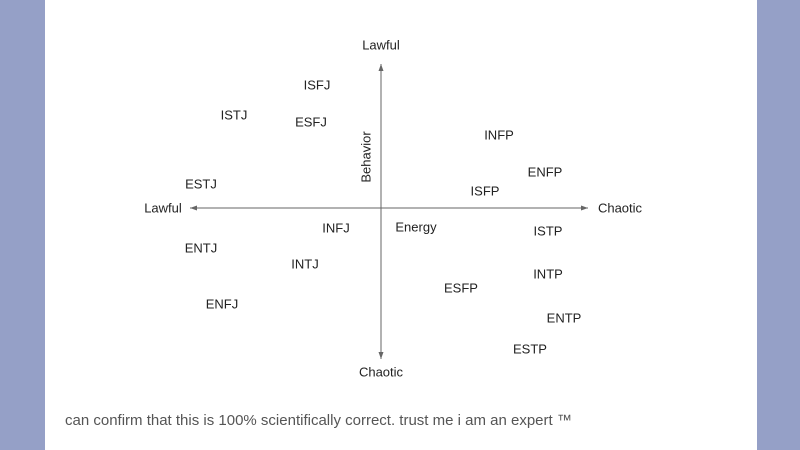 The width and height of the screenshot is (800, 450). I want to click on type-label: ISTJ, so click(234, 114).